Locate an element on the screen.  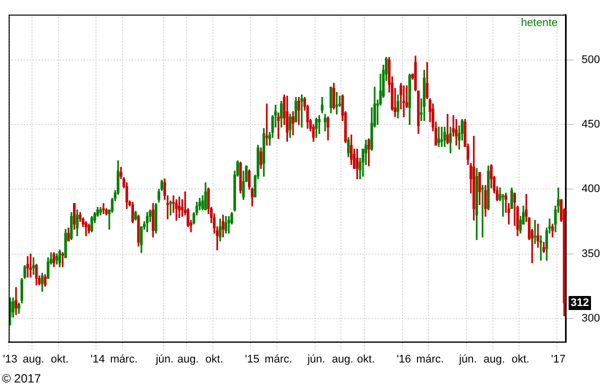
x-tick-label: '13 is located at coordinates (10, 359).